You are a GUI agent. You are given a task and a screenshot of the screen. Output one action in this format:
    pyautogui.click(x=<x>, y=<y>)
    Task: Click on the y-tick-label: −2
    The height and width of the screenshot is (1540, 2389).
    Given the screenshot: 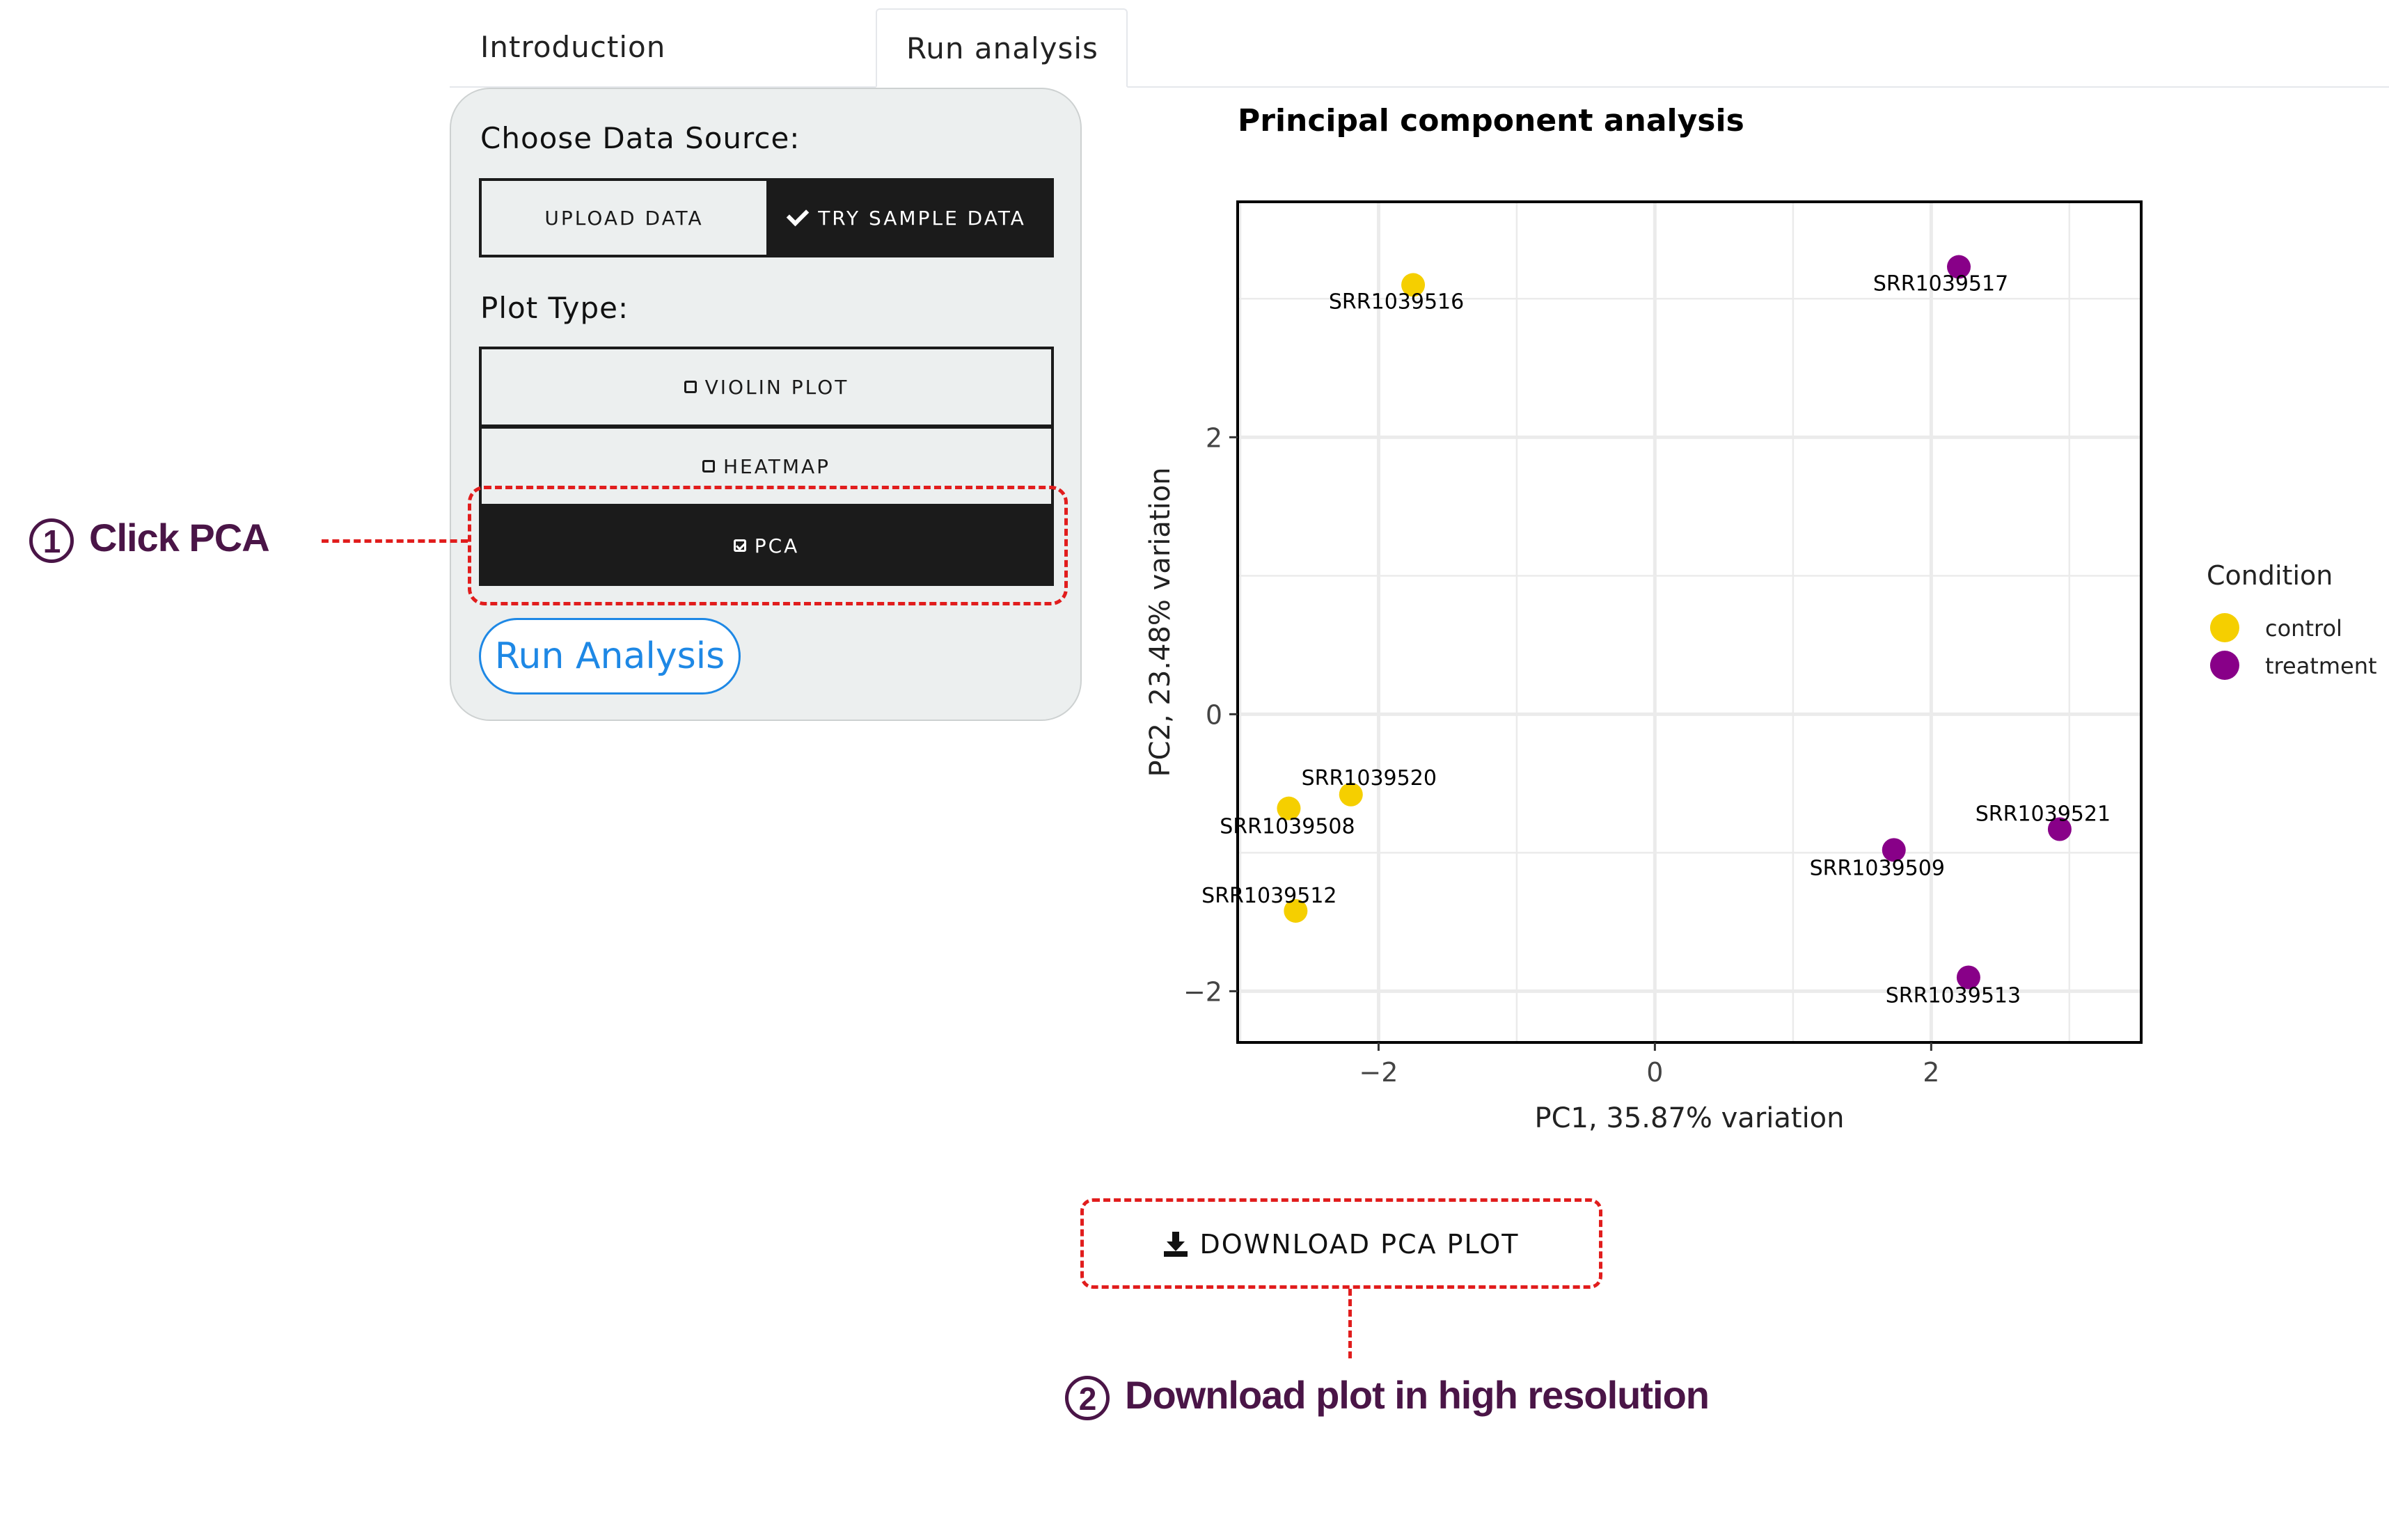 What is the action you would take?
    pyautogui.click(x=1202, y=992)
    